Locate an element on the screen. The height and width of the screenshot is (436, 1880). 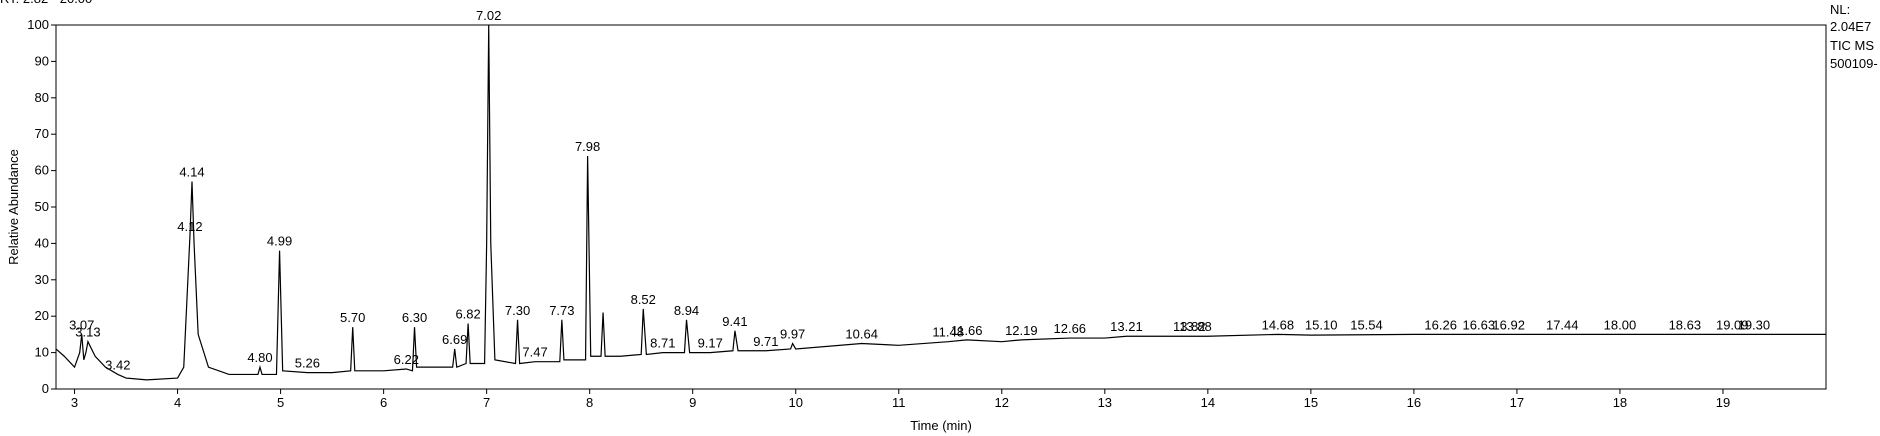
y-axis-label: Relative Abundance is located at coordinates (13, 207).